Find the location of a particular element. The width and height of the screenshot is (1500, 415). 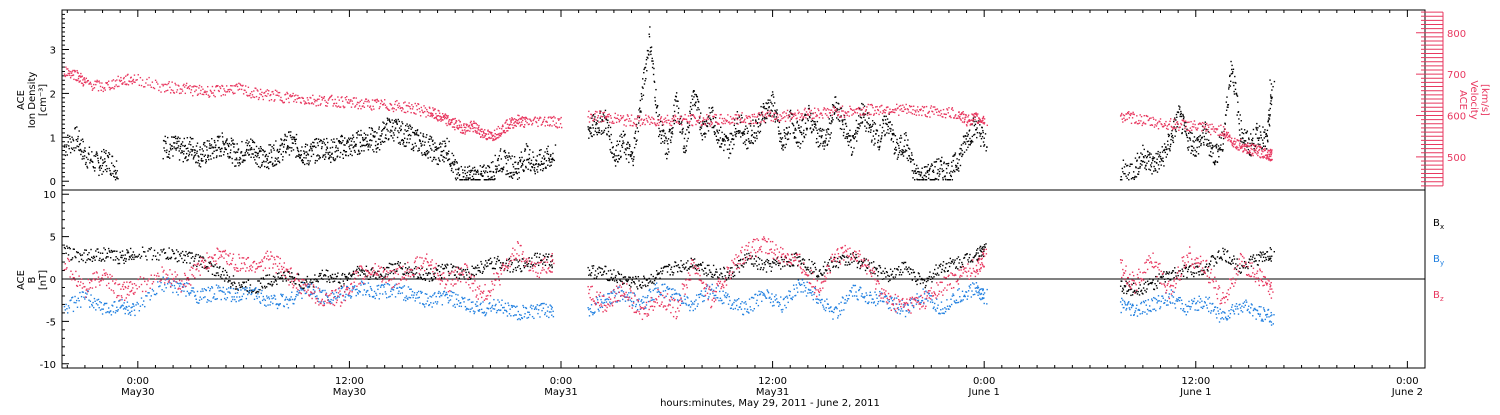

x-tick-label-date: May31 is located at coordinates (560, 392).